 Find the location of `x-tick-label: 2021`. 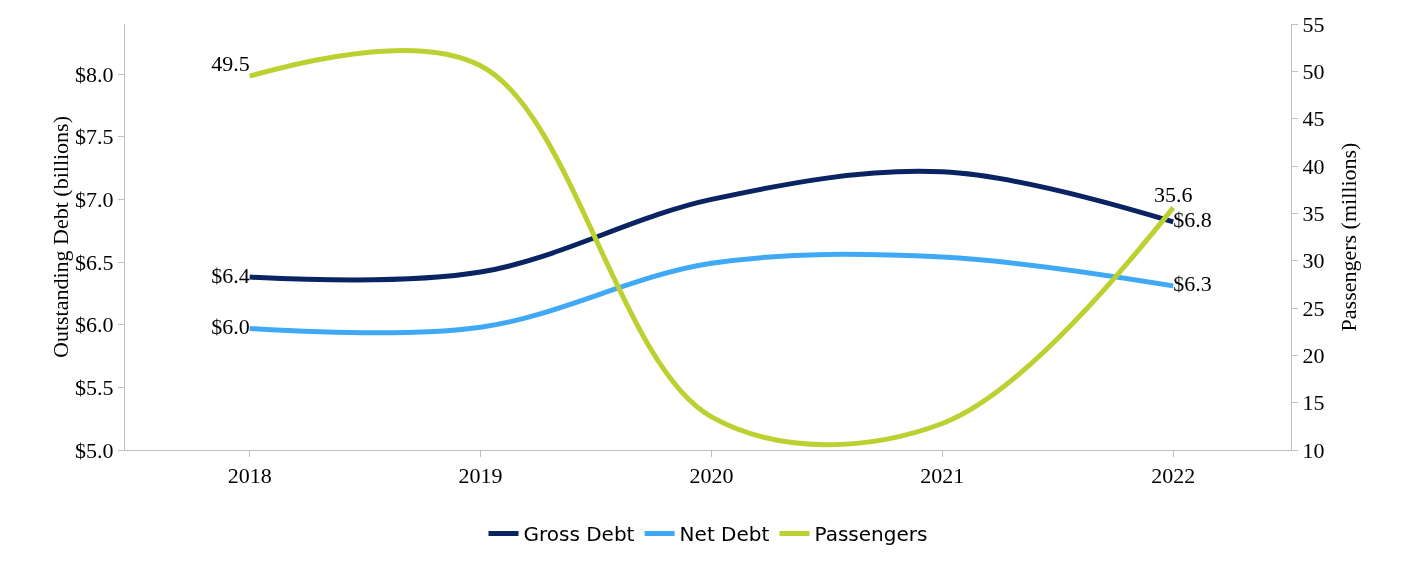

x-tick-label: 2021 is located at coordinates (942, 476).